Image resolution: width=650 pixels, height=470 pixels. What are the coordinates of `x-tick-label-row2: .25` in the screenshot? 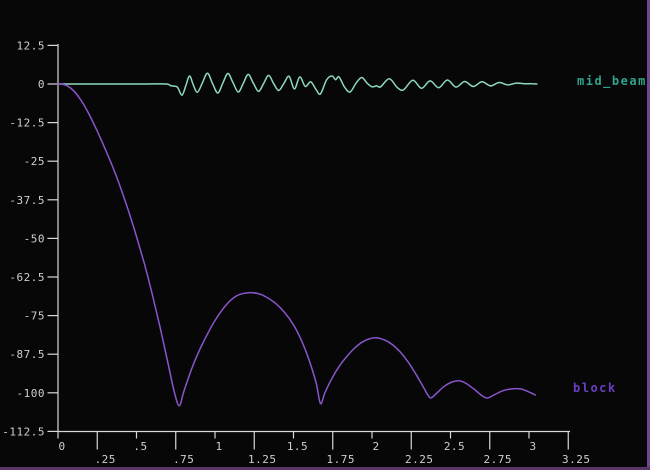 It's located at (105, 459).